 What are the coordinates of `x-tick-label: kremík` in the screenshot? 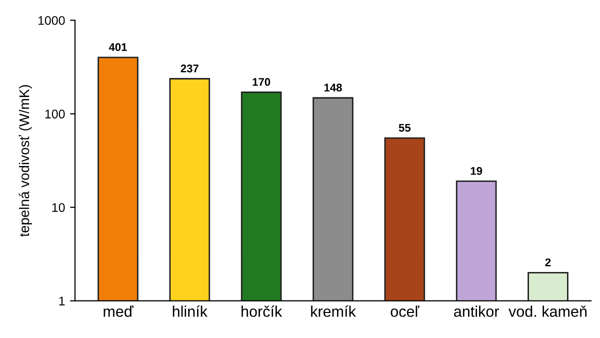 It's located at (333, 311).